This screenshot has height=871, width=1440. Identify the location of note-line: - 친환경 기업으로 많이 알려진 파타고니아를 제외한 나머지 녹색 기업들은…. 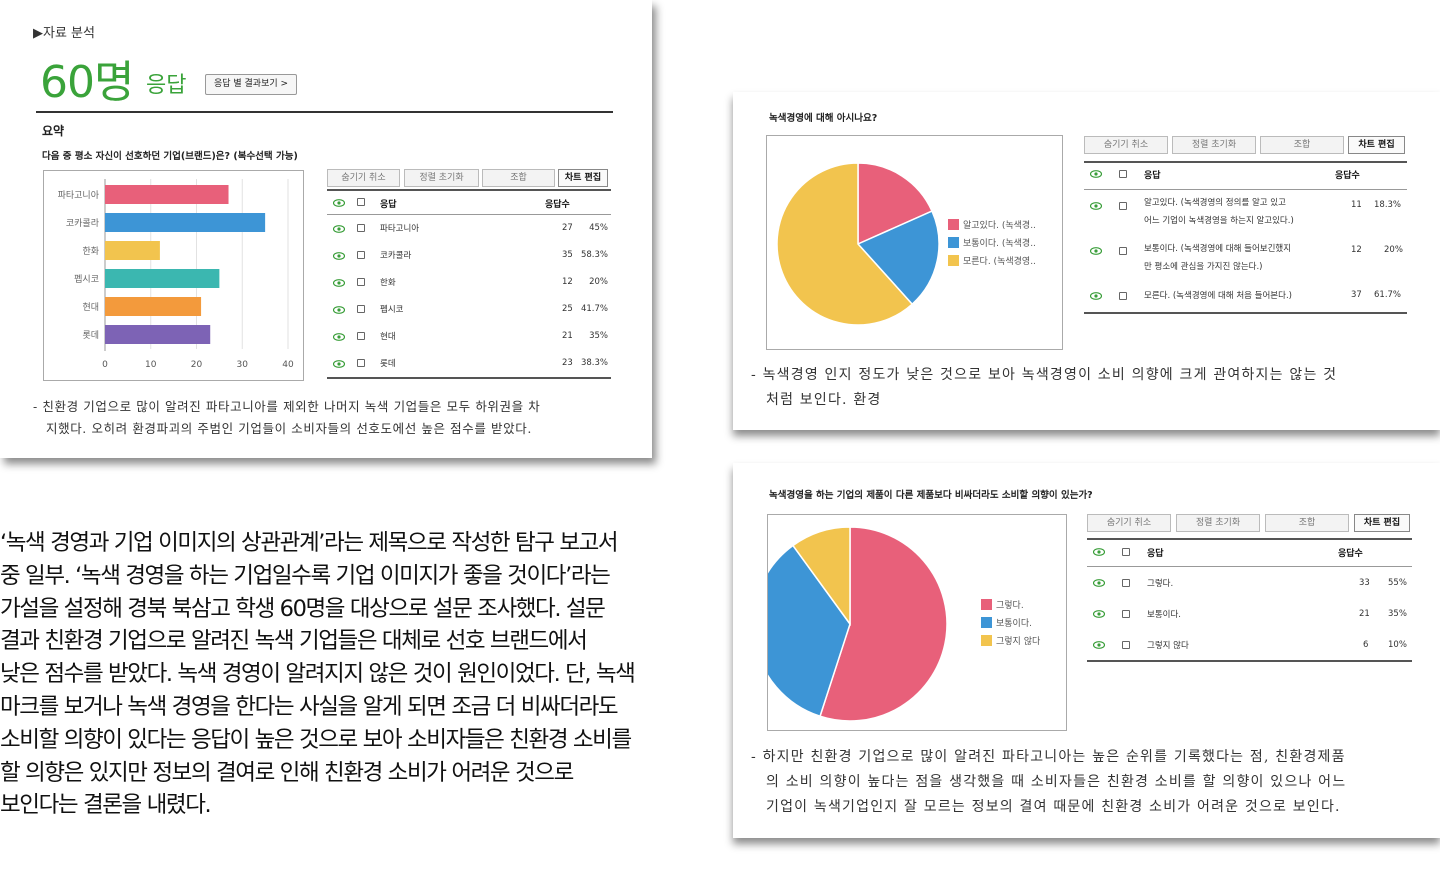
(287, 406).